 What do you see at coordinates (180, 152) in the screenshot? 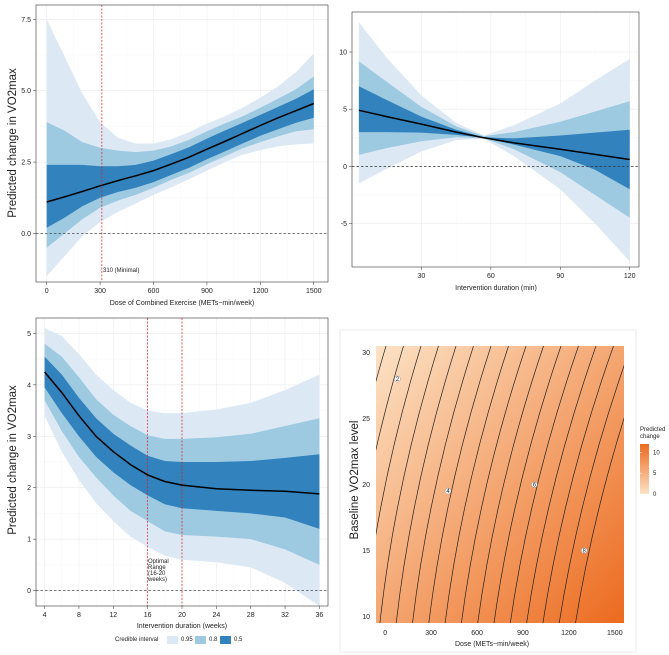
I see `dose-median-line` at bounding box center [180, 152].